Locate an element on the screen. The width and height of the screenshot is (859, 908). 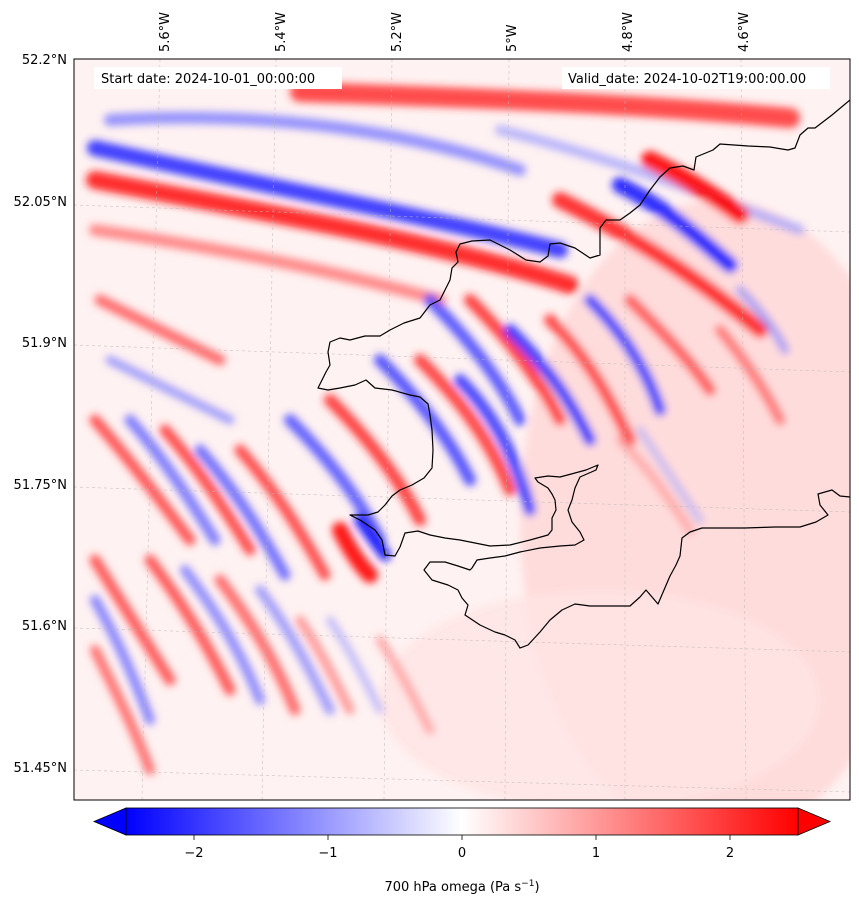
valid-date-box is located at coordinates (696, 78).